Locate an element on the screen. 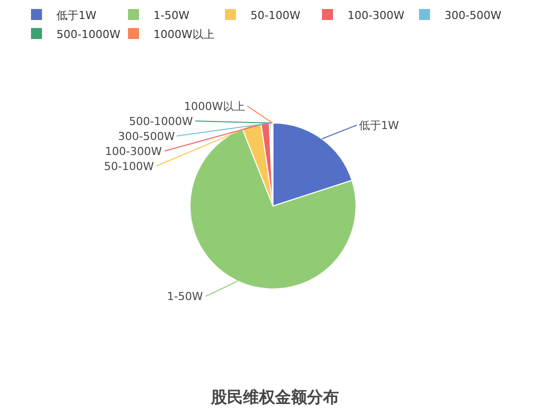 This screenshot has height=412, width=550. legend-label: 1-50W is located at coordinates (172, 15).